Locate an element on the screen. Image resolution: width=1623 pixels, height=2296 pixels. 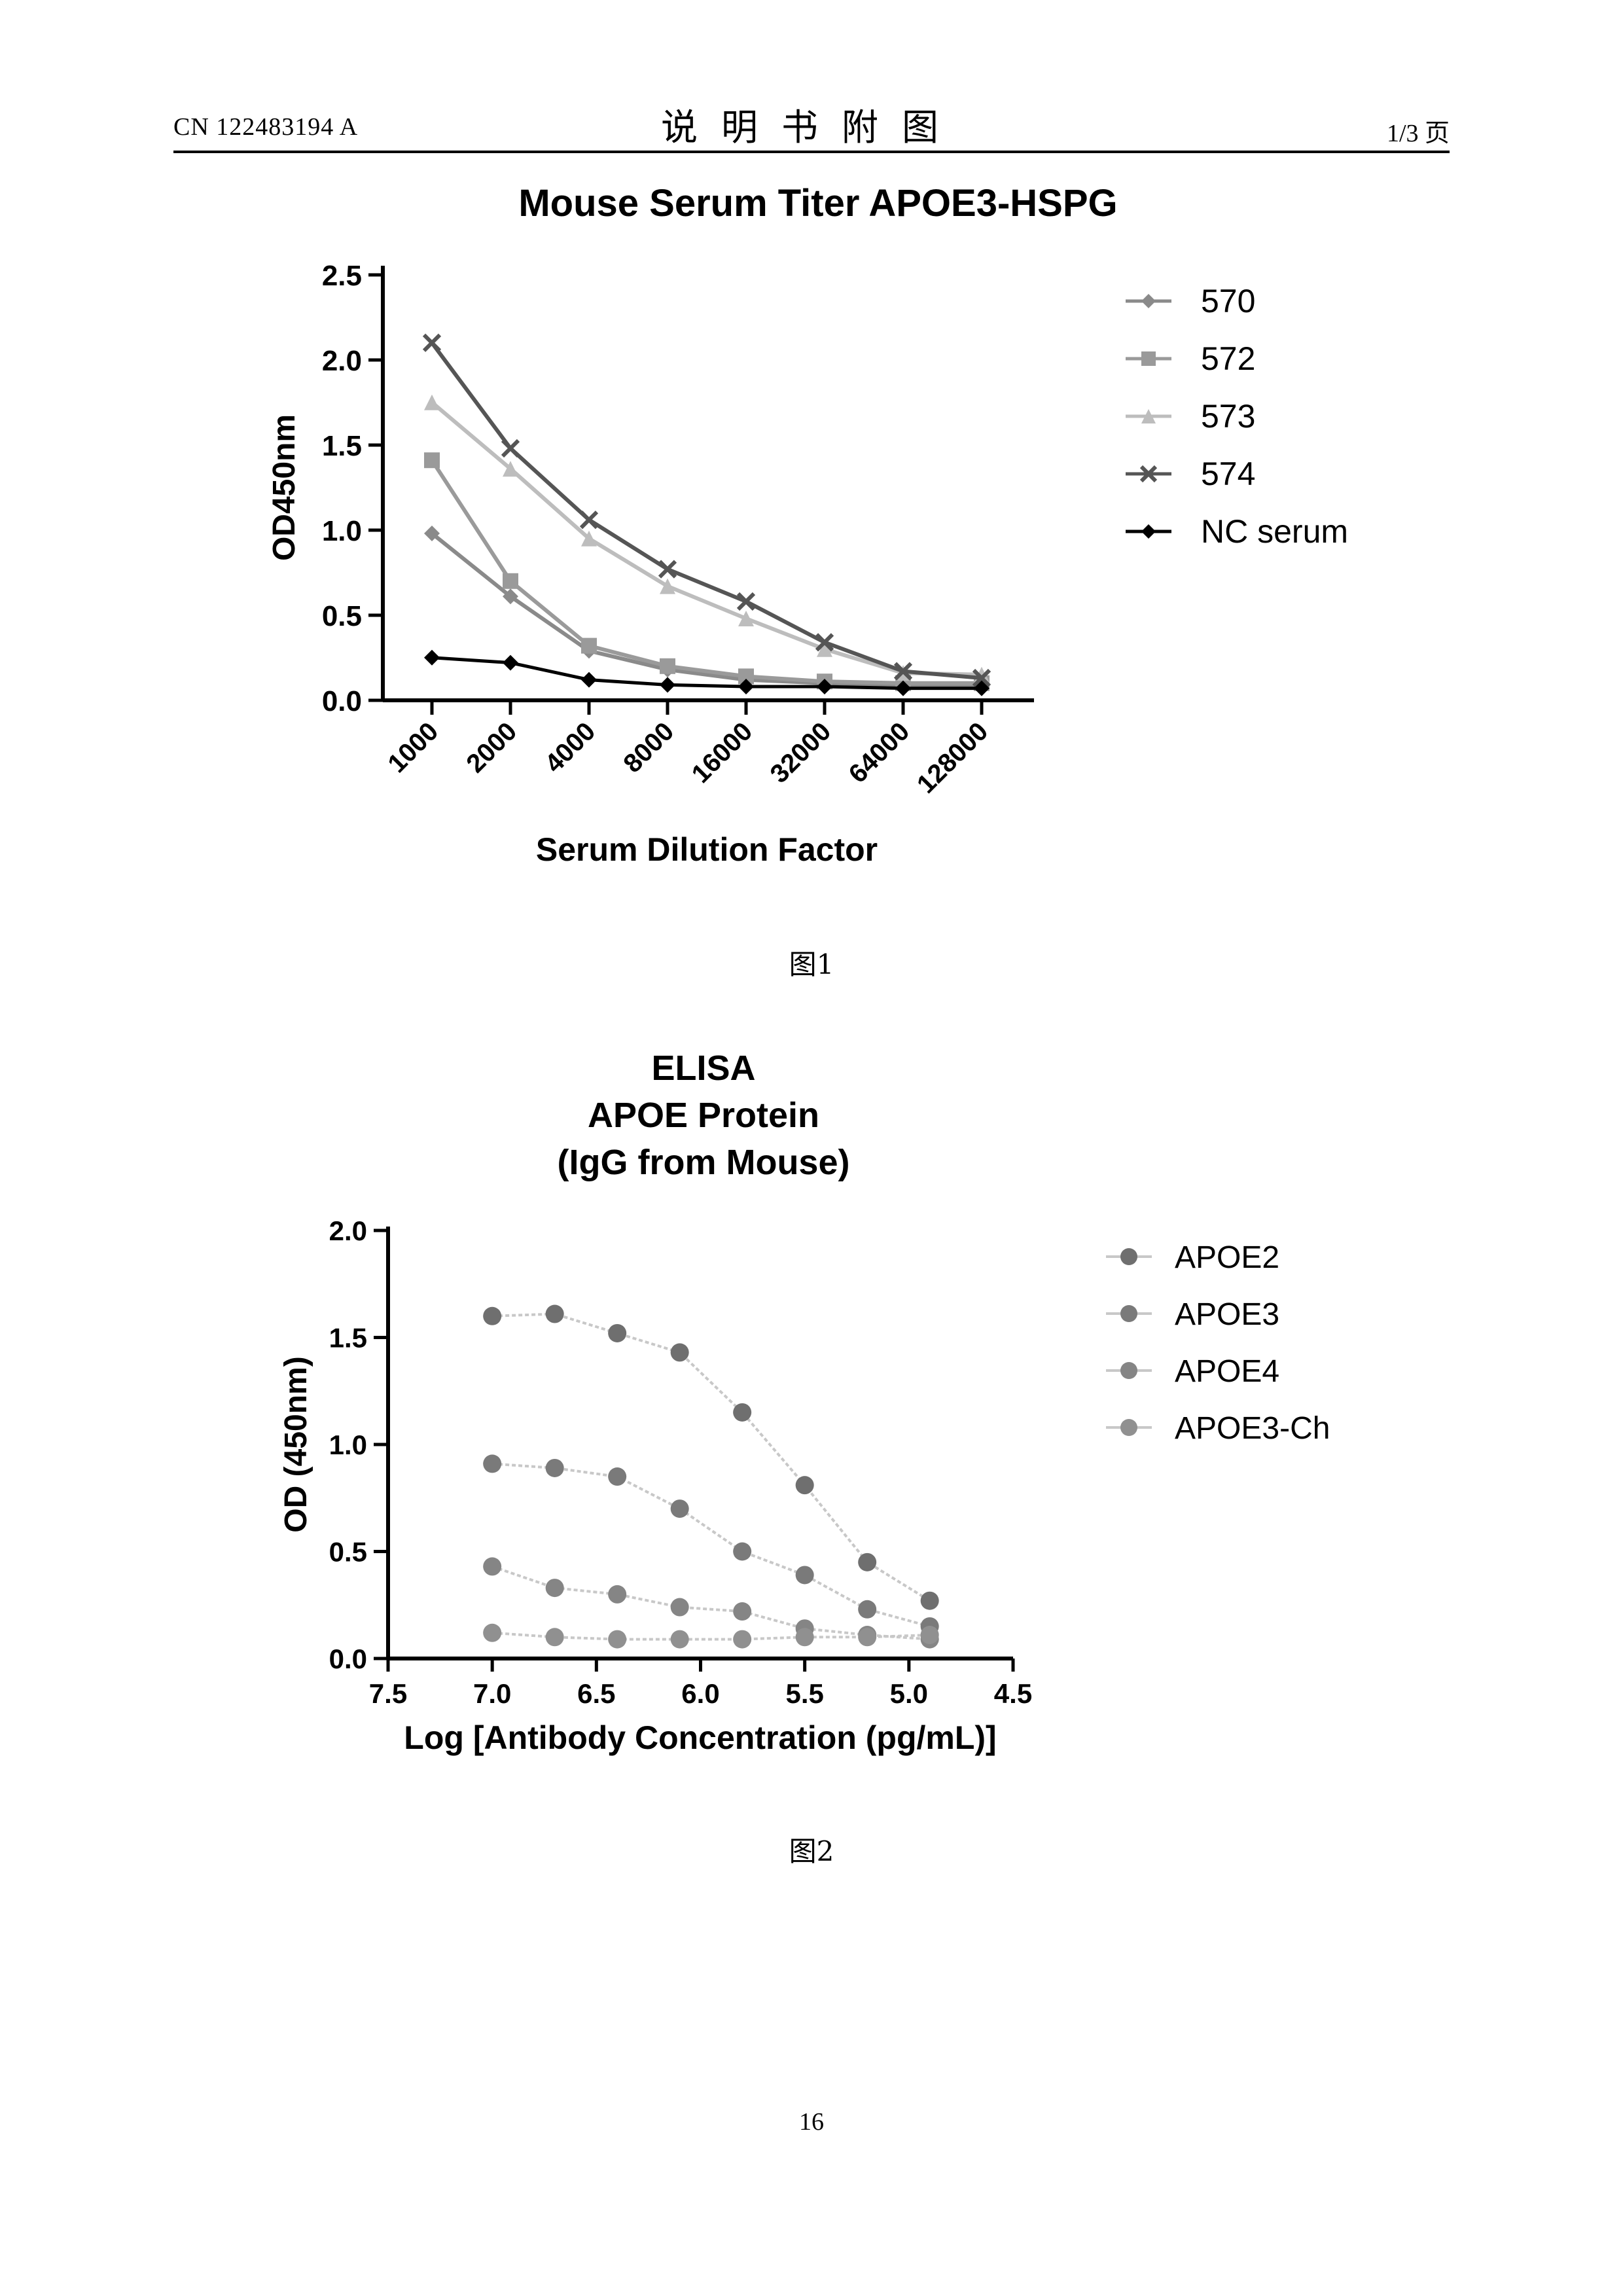
legend-item: APOE2 is located at coordinates (1192, 1257).